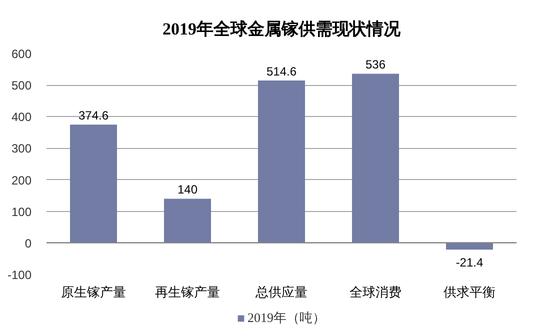 Image resolution: width=535 pixels, height=336 pixels. I want to click on y-tick-label: 300, so click(21, 149).